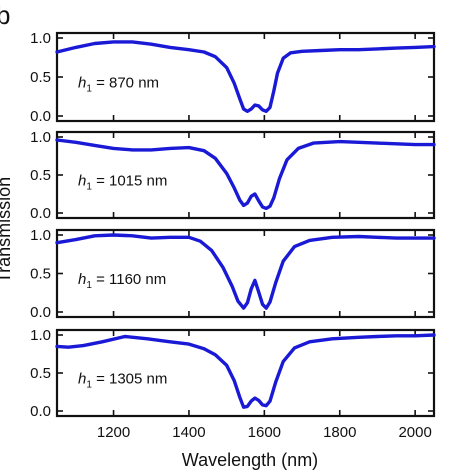 Image resolution: width=474 pixels, height=474 pixels. Describe the element at coordinates (339, 432) in the screenshot. I see `x-tick-label: 1800` at that location.